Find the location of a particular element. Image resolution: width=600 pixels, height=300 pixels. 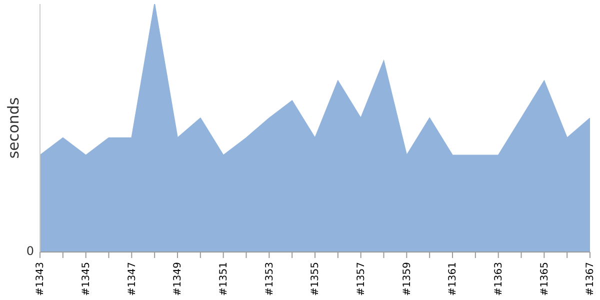

x-tick-label: #1367 is located at coordinates (590, 279).